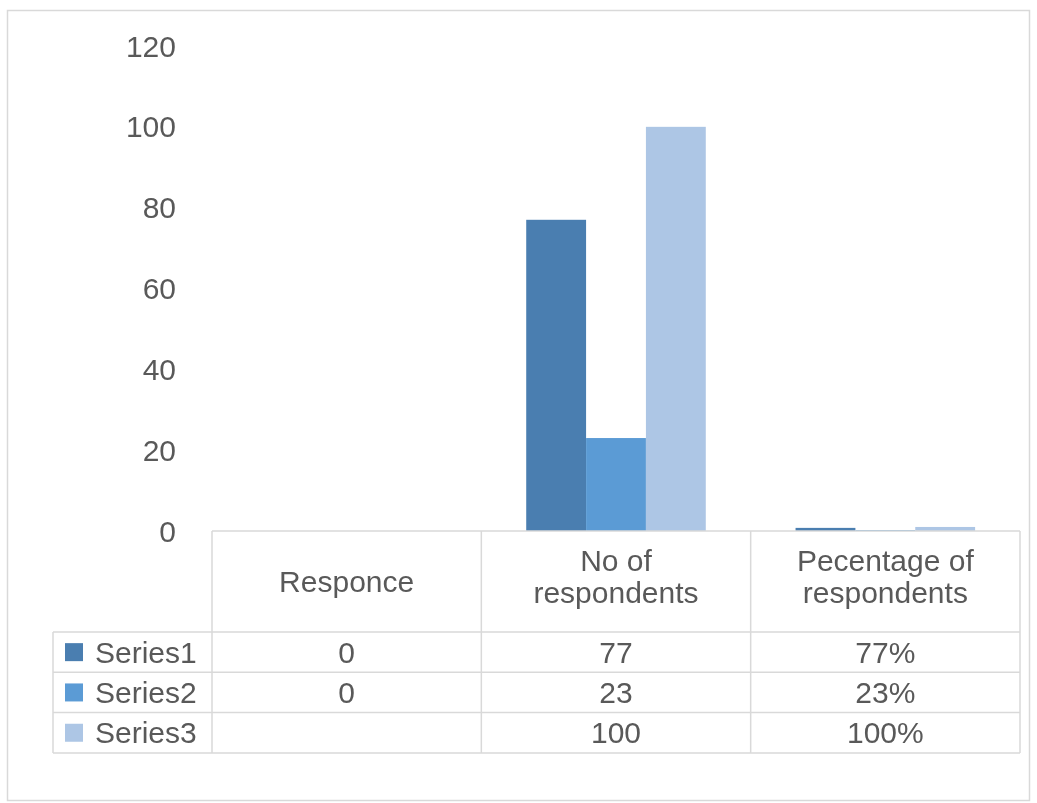 This screenshot has width=1037, height=803. I want to click on y-tick-label: 20, so click(159, 450).